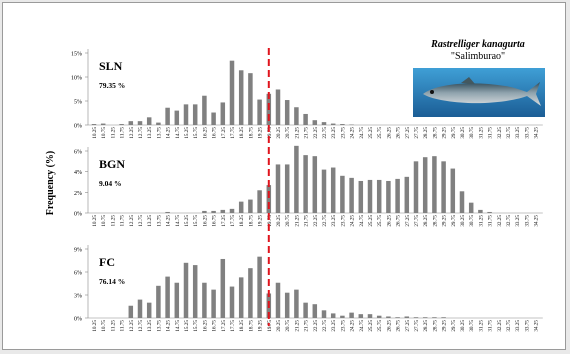  What do you see at coordinates (159, 133) in the screenshot?
I see `x-tick-label: 13.75` at bounding box center [159, 133].